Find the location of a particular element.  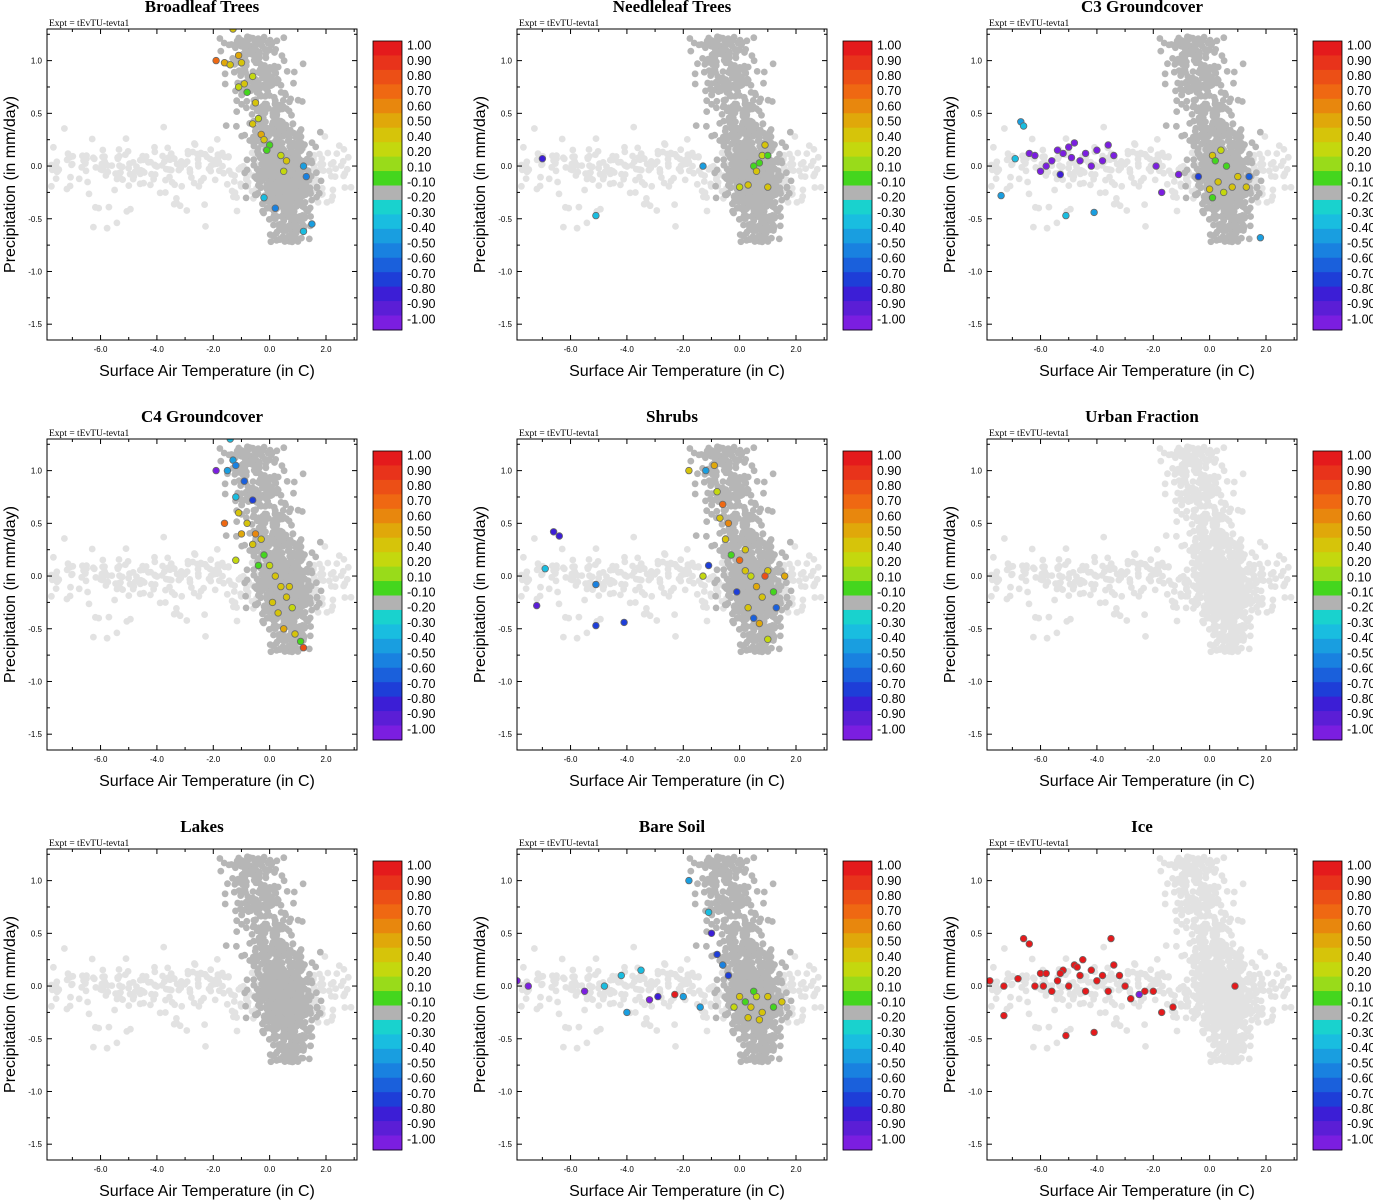

y-tick-label: -1.0 is located at coordinates (975, 271).